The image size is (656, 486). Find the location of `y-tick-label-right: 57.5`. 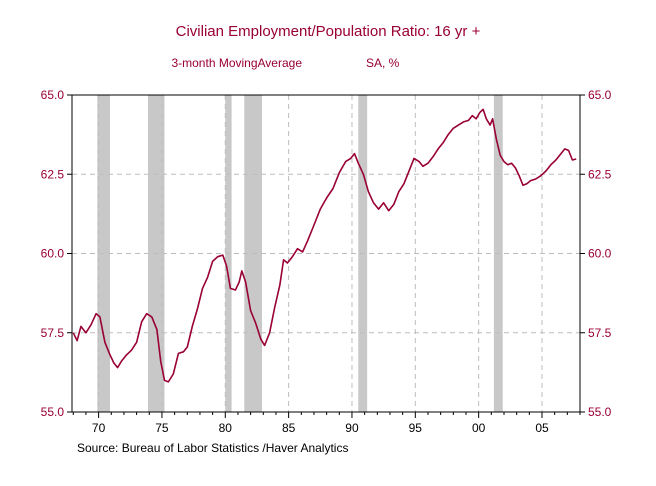

y-tick-label-right: 57.5 is located at coordinates (600, 333).